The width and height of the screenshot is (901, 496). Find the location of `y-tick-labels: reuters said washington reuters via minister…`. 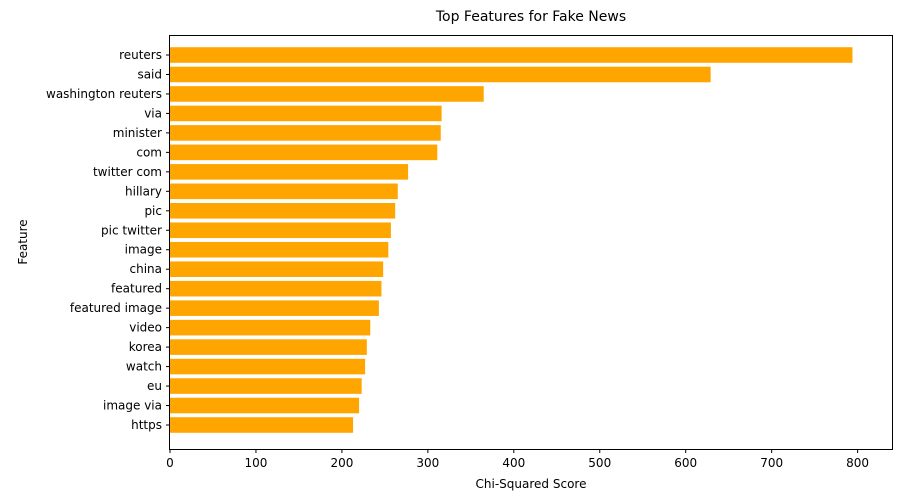

y-tick-labels: reuters said washington reuters via minister… is located at coordinates (108, 240).